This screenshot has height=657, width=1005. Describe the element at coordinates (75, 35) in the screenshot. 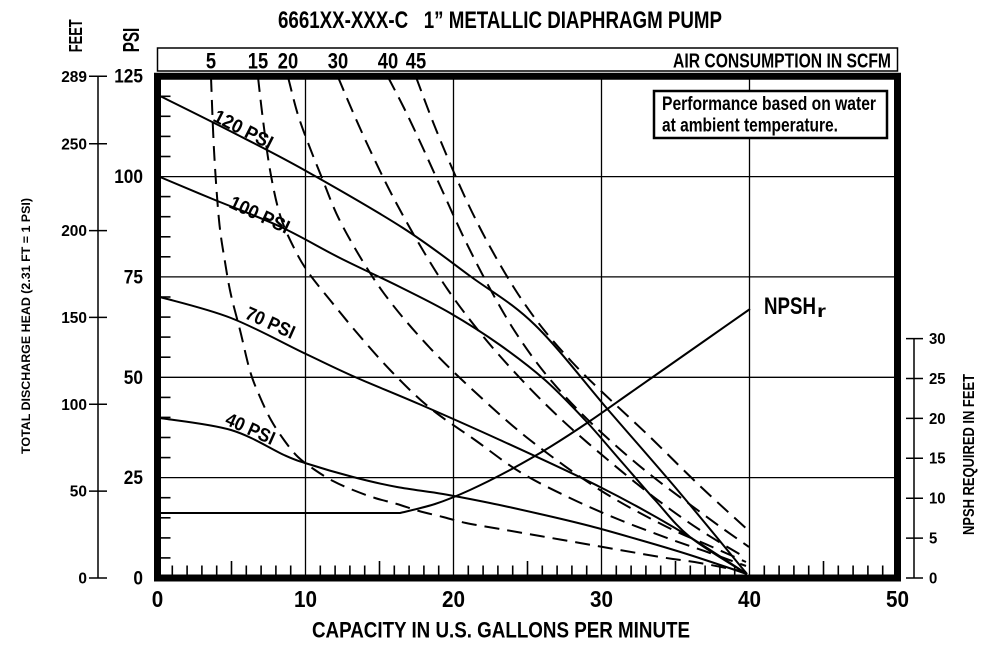

I see `svg-text: FEET` at that location.